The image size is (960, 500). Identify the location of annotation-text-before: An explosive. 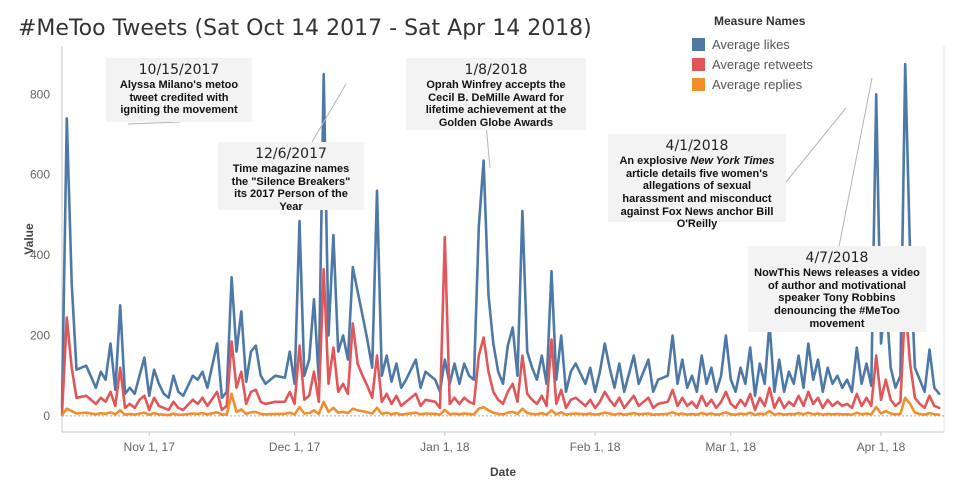
(655, 161).